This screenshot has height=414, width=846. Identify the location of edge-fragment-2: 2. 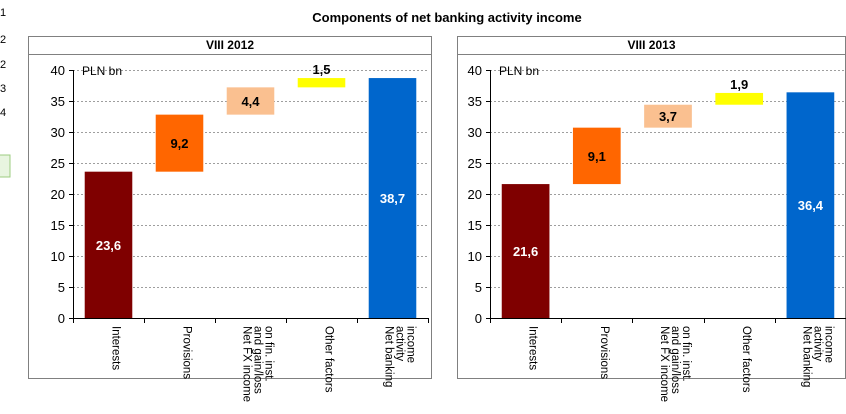
(3, 65).